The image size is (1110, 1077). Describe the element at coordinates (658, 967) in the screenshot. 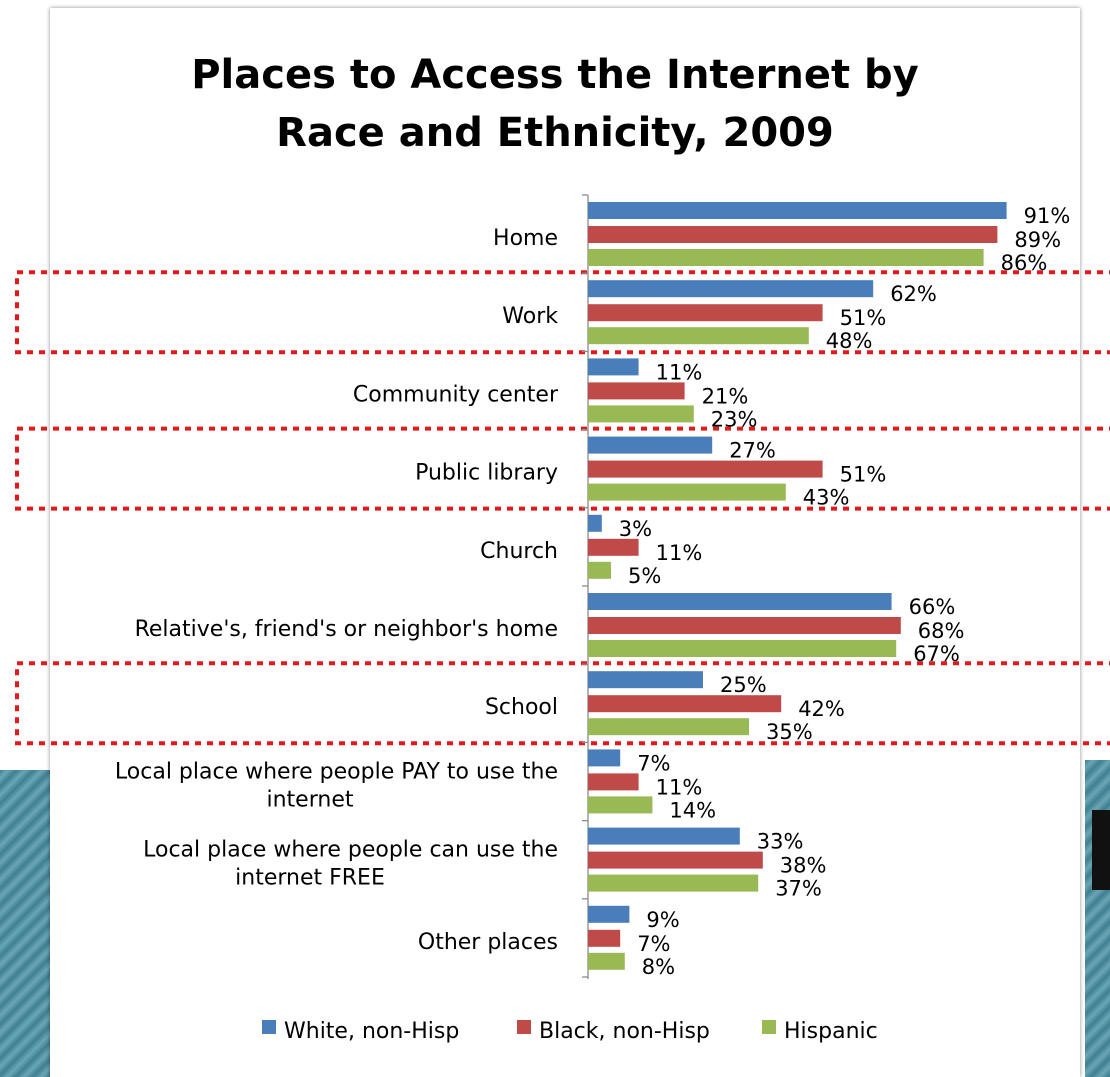

I see `data-label: 8%` at that location.